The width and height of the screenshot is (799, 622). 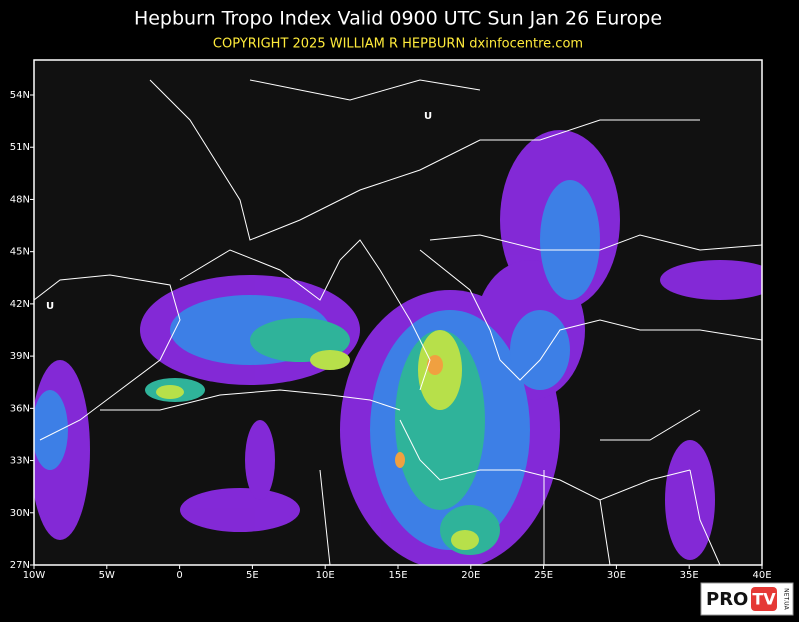 What do you see at coordinates (689, 575) in the screenshot?
I see `lon-tick-label: 35E` at bounding box center [689, 575].